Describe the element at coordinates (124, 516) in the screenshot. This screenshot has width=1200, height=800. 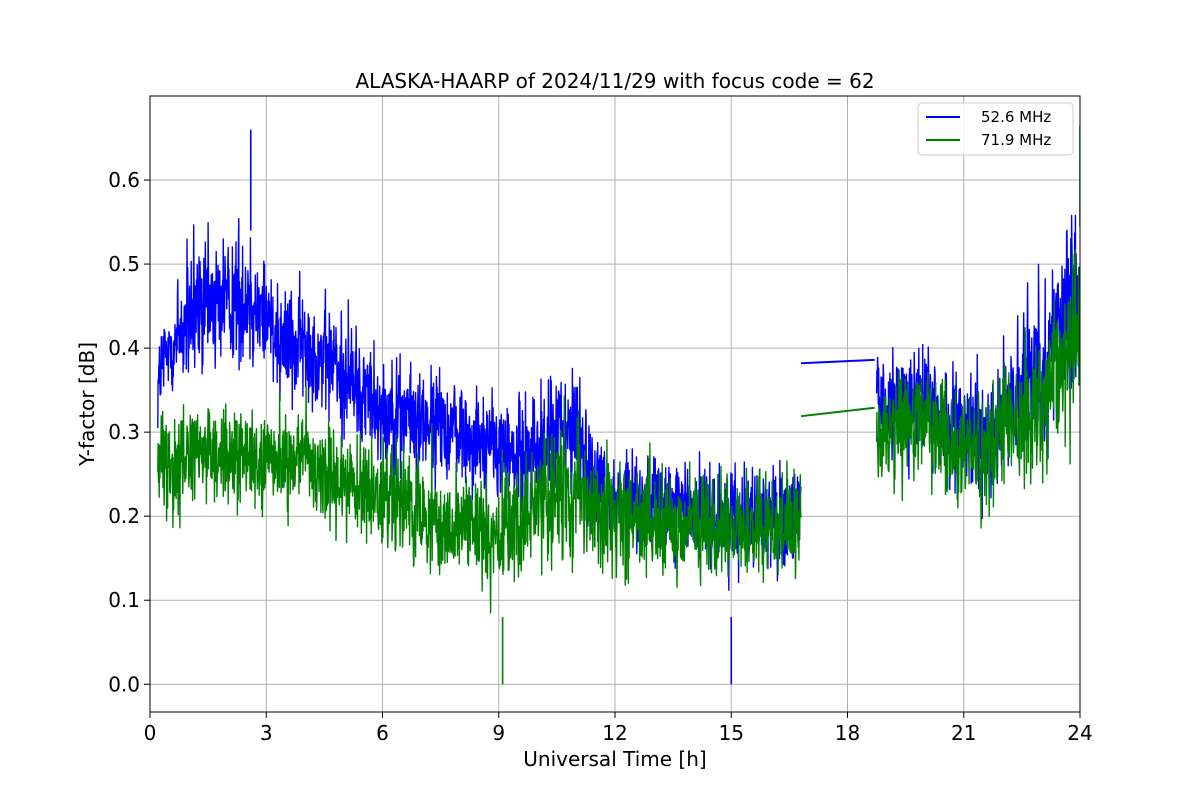
I see `y-tick-label: 0.2` at that location.